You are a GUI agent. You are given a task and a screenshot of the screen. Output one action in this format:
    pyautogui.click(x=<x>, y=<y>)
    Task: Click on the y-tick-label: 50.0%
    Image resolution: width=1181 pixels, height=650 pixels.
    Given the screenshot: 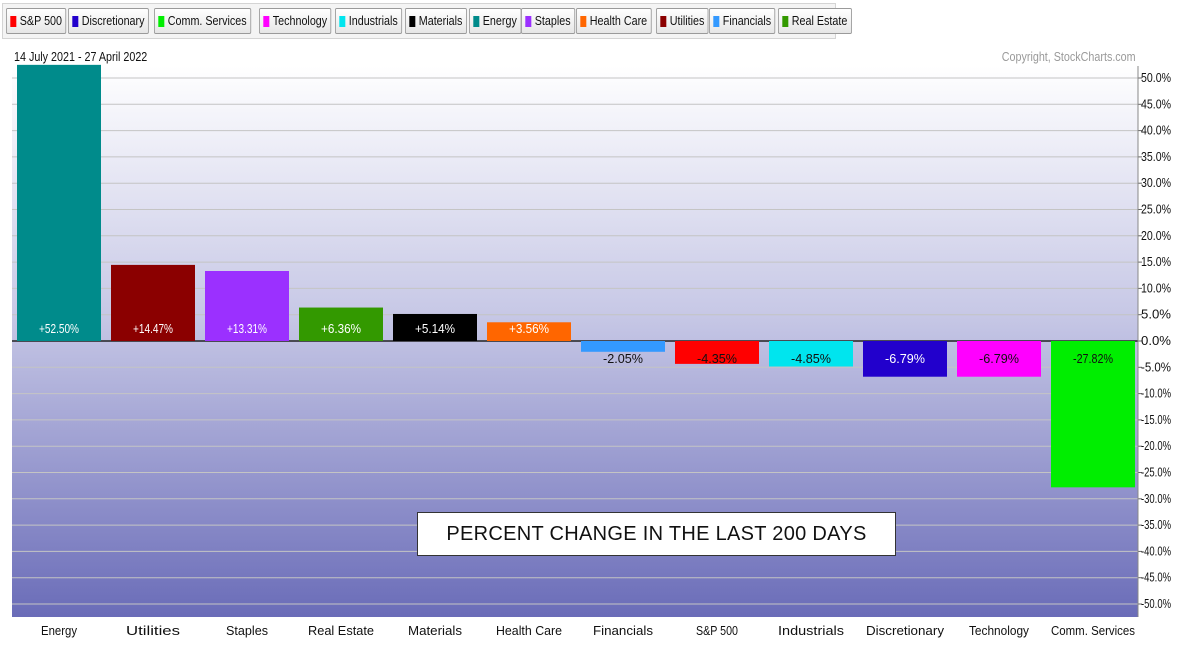 What is the action you would take?
    pyautogui.click(x=1156, y=78)
    